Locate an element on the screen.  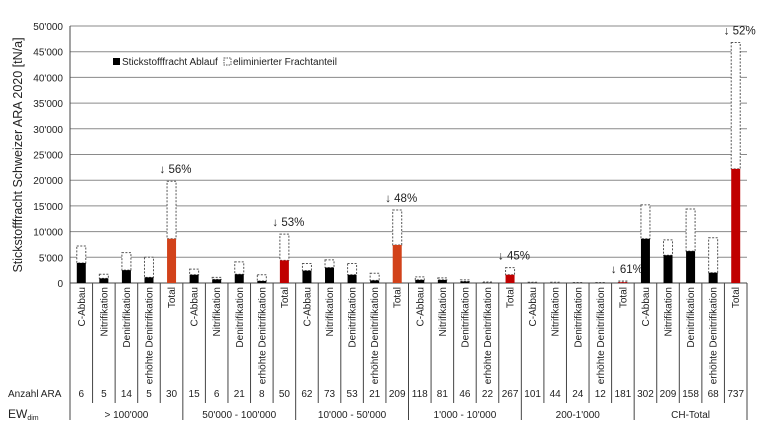
reduction-label: ↓ 53% is located at coordinates (288, 223).